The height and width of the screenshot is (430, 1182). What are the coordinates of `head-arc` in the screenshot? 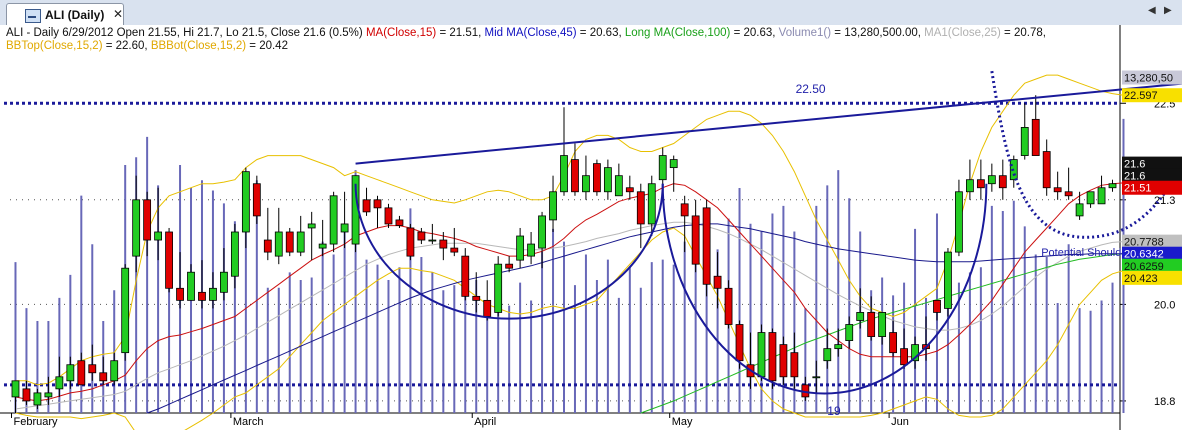 It's located at (824, 289).